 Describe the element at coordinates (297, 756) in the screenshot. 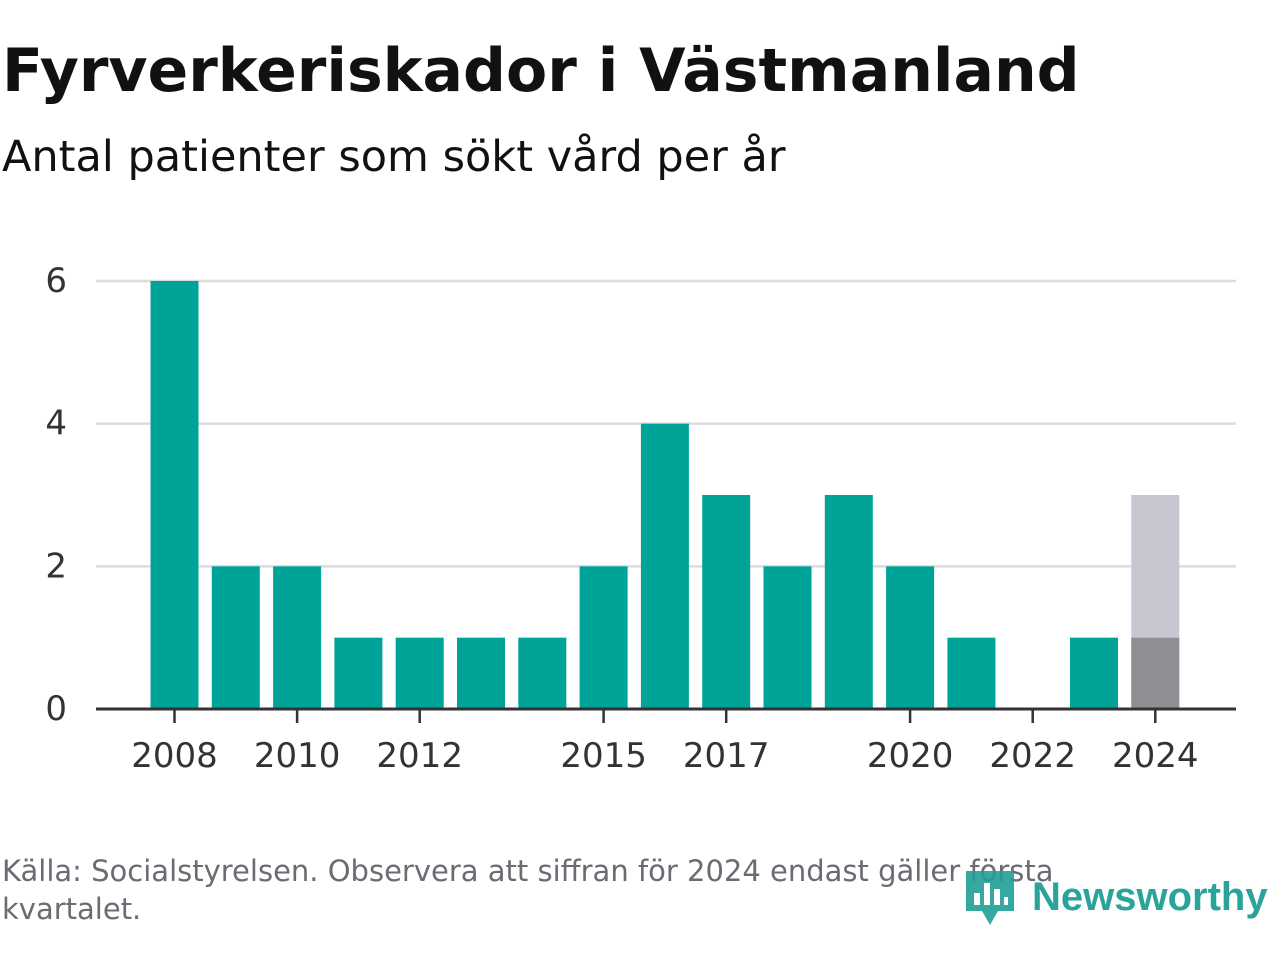

I see `x-tick-label: 2010` at that location.